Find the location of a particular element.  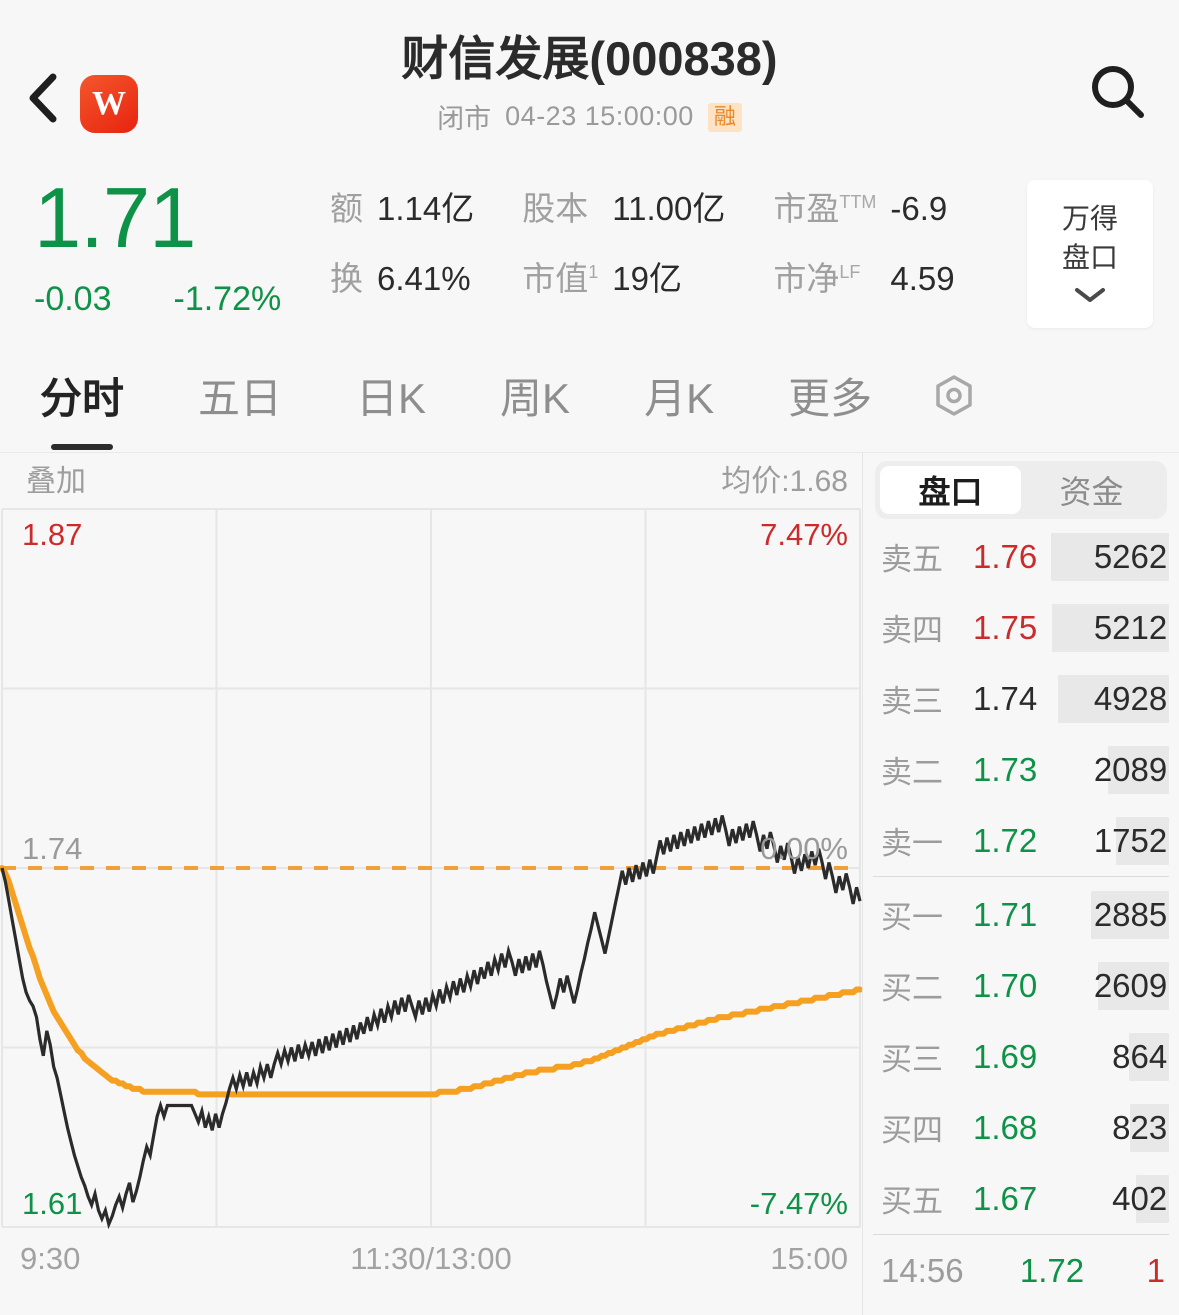

tab-zijin: 资金 is located at coordinates (1091, 492).